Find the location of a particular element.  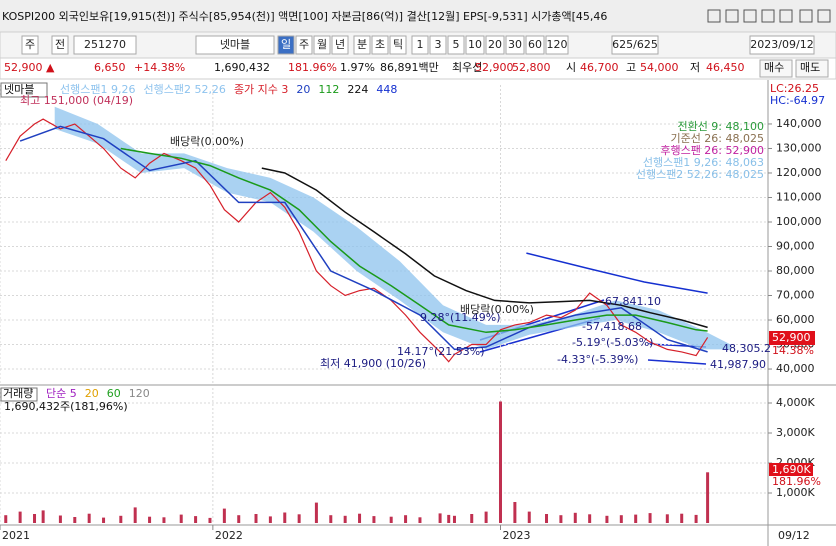

y-tick-label: 40,000 is located at coordinates (795, 368).